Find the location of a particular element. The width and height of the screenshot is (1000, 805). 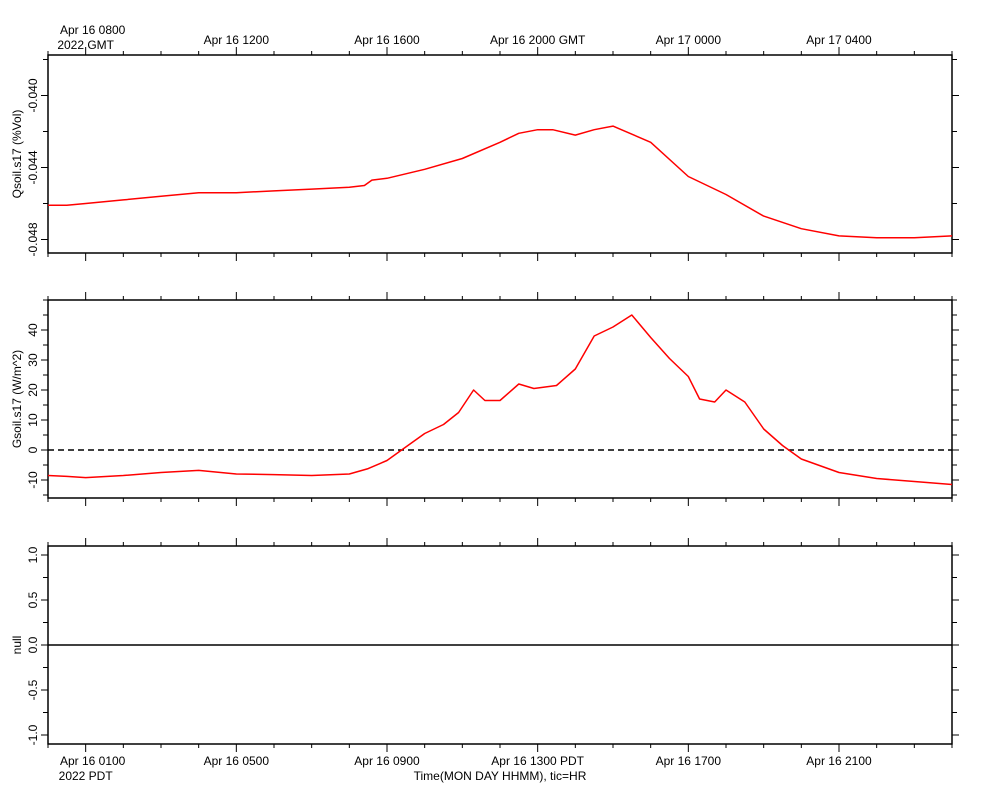

y-tick-label: 1.0 is located at coordinates (33, 554).